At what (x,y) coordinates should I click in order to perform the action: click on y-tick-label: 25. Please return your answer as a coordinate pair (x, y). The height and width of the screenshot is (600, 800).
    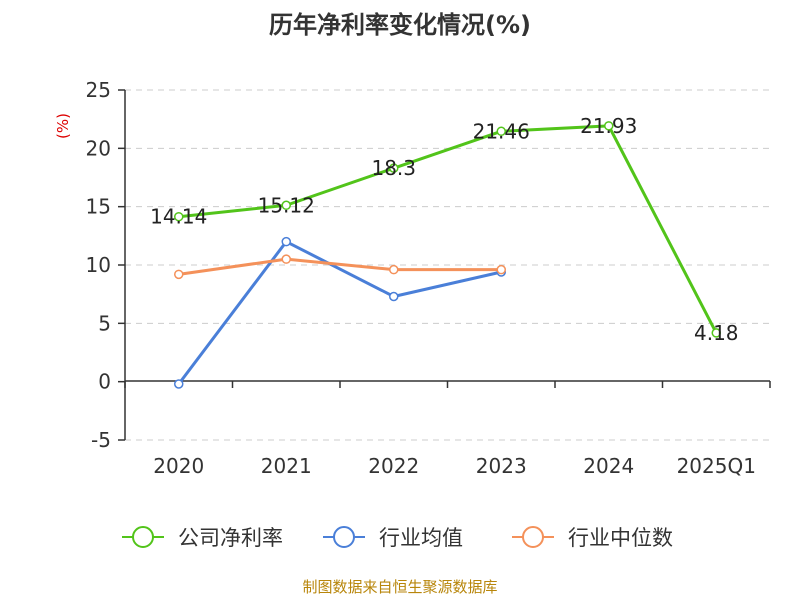
    Looking at the image, I should click on (98, 90).